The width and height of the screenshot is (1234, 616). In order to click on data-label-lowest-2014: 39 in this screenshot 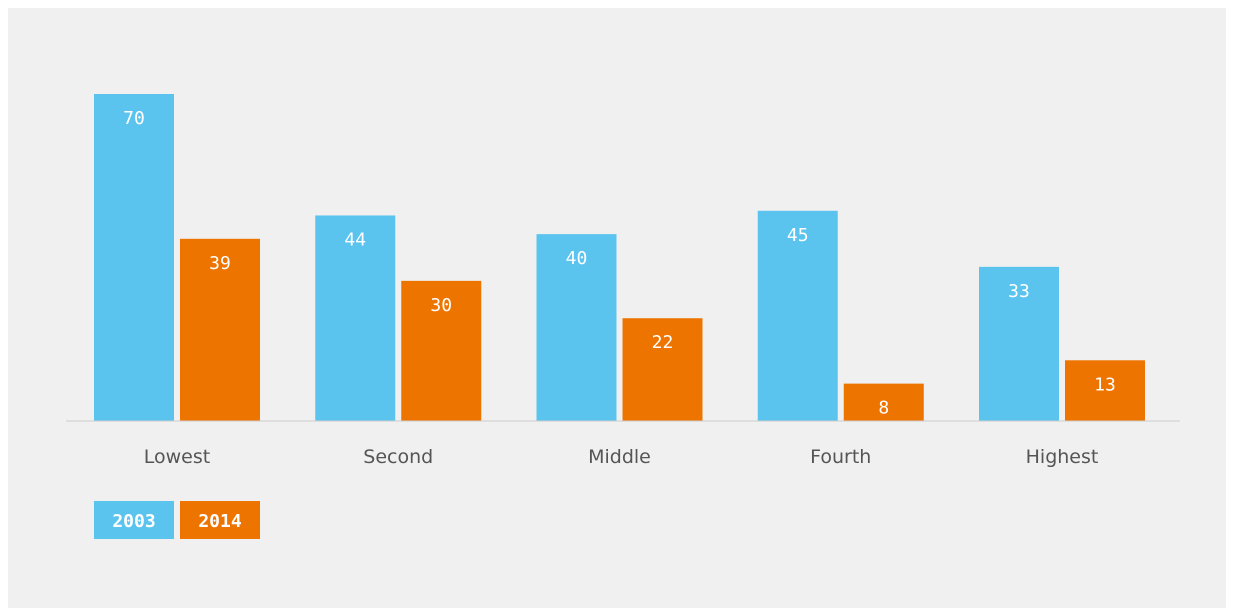, I will do `click(220, 263)`.